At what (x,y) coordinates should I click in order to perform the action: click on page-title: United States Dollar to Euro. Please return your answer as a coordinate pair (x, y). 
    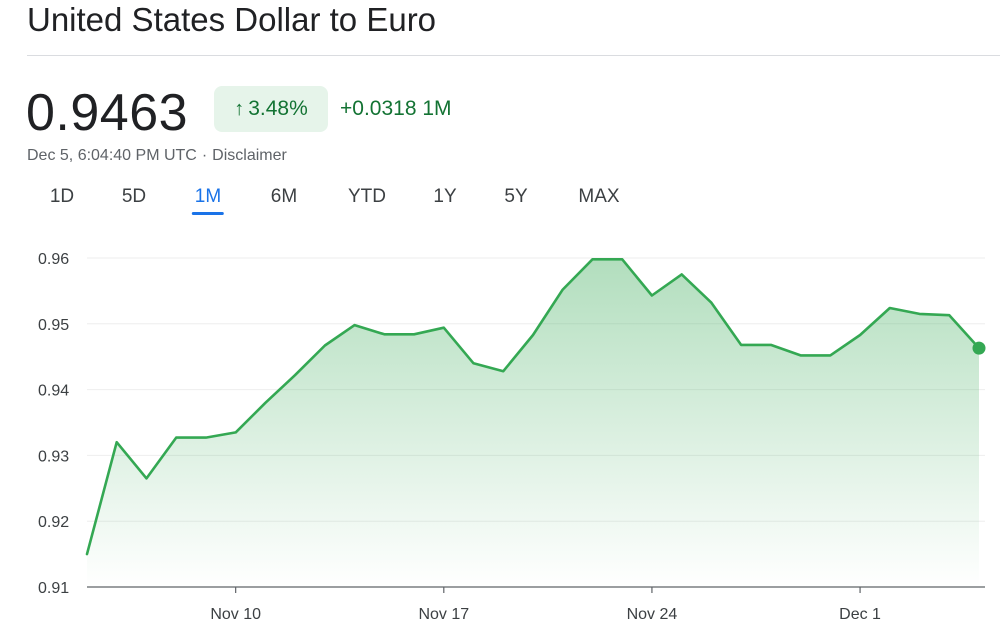
    Looking at the image, I should click on (232, 19).